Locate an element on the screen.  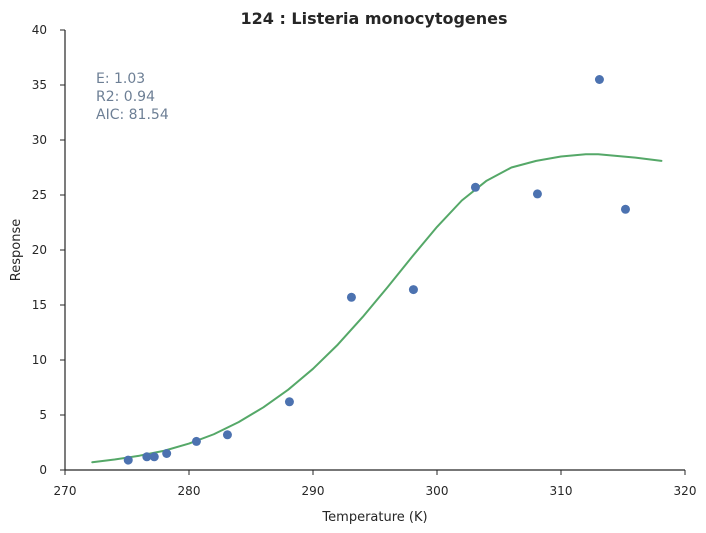
y-tick-label: 15 is located at coordinates (39, 305).